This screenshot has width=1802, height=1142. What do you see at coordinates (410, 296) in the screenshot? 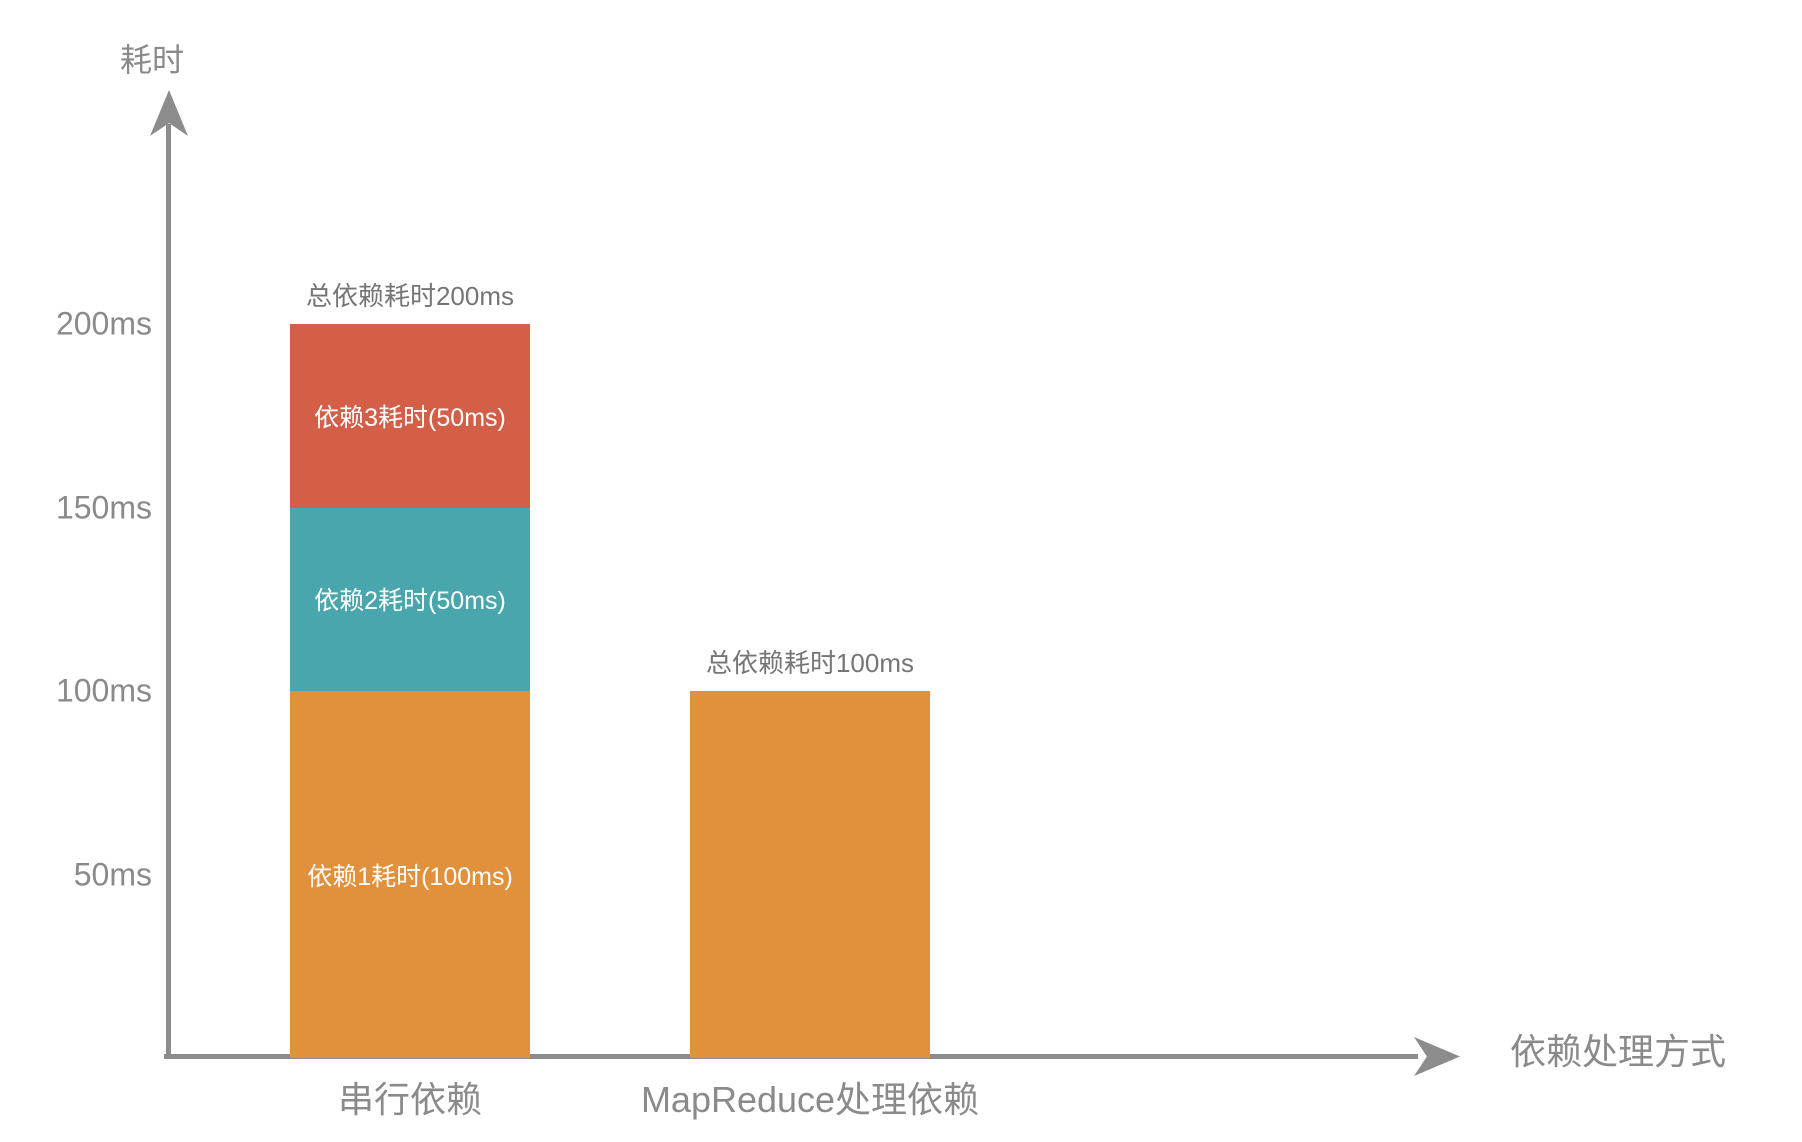
I see `bar-total-annotation: 总依赖耗时200ms` at bounding box center [410, 296].